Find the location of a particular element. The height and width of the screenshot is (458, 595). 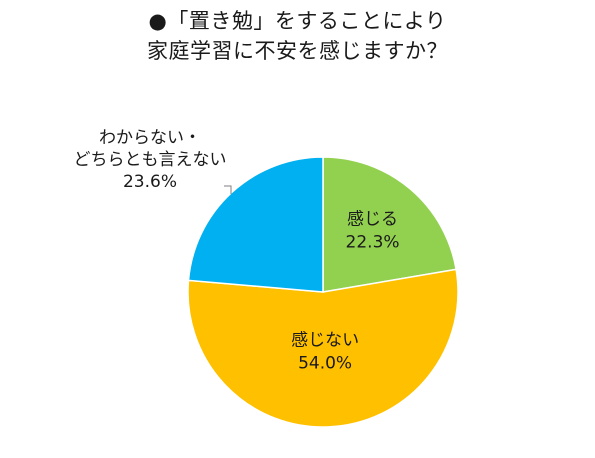

slice-value-feel: 22.3% is located at coordinates (373, 242).